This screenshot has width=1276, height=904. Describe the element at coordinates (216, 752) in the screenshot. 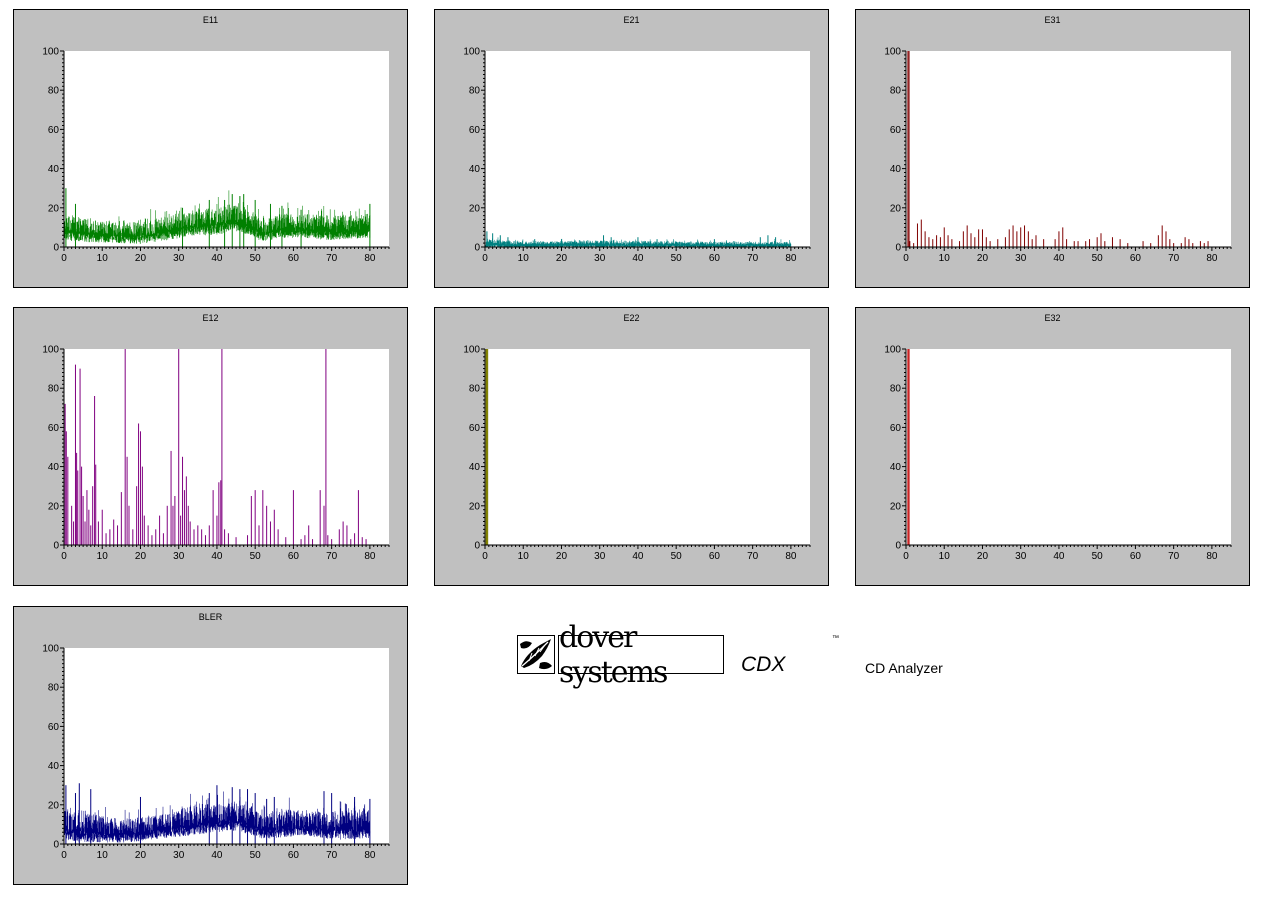

I see `chart-bler: 0 10 20 30 40 50 60 70 80 0 20 40 60 80 100` at that location.